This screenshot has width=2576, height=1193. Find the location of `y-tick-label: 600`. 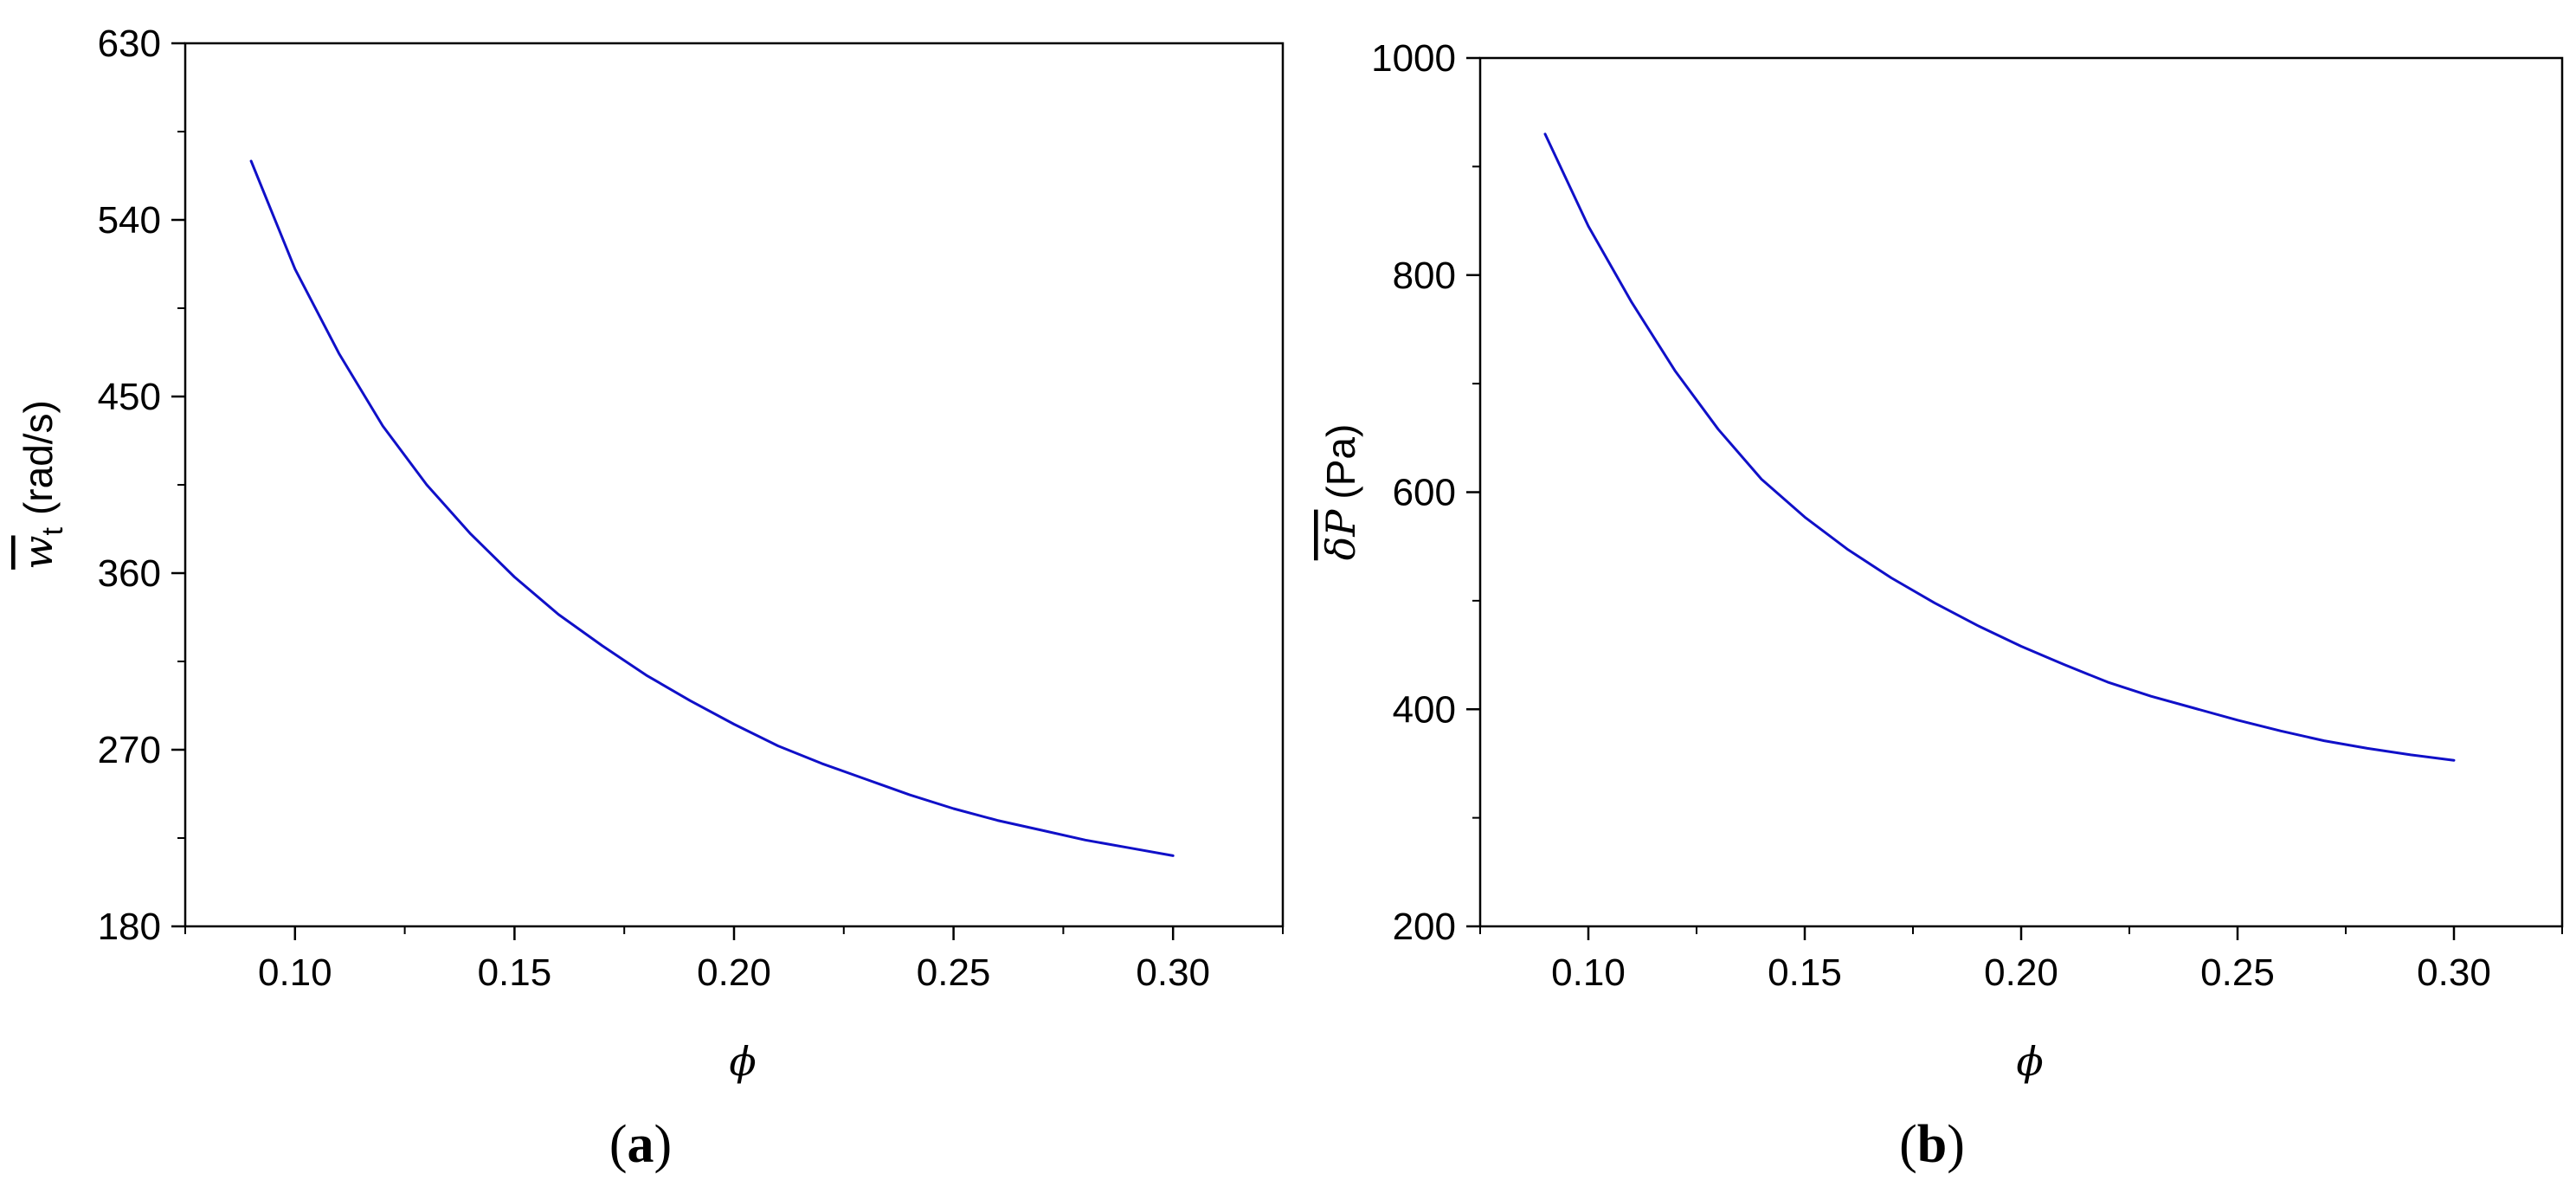

y-tick-label: 600 is located at coordinates (1424, 493).